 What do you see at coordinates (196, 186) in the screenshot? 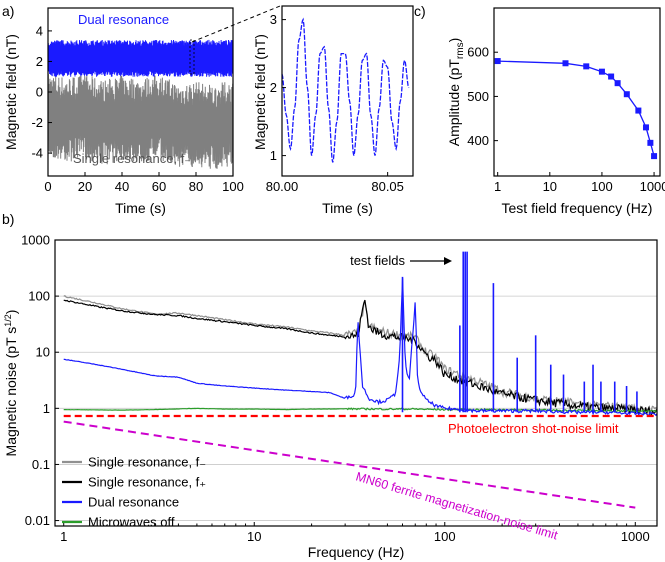
I see `x-tick-label: 80` at bounding box center [196, 186].